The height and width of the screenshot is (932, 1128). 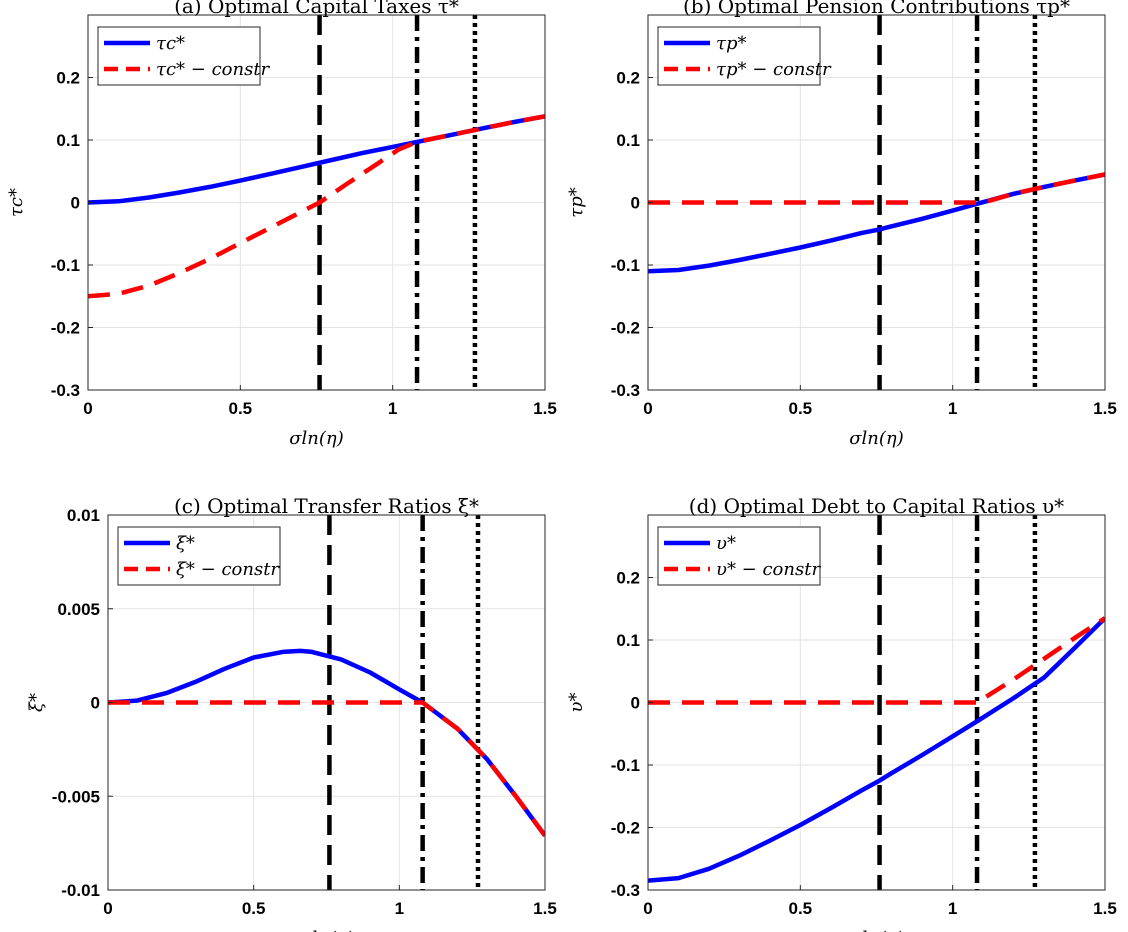 What do you see at coordinates (36, 702) in the screenshot?
I see `y-axis-label: ξ*` at bounding box center [36, 702].